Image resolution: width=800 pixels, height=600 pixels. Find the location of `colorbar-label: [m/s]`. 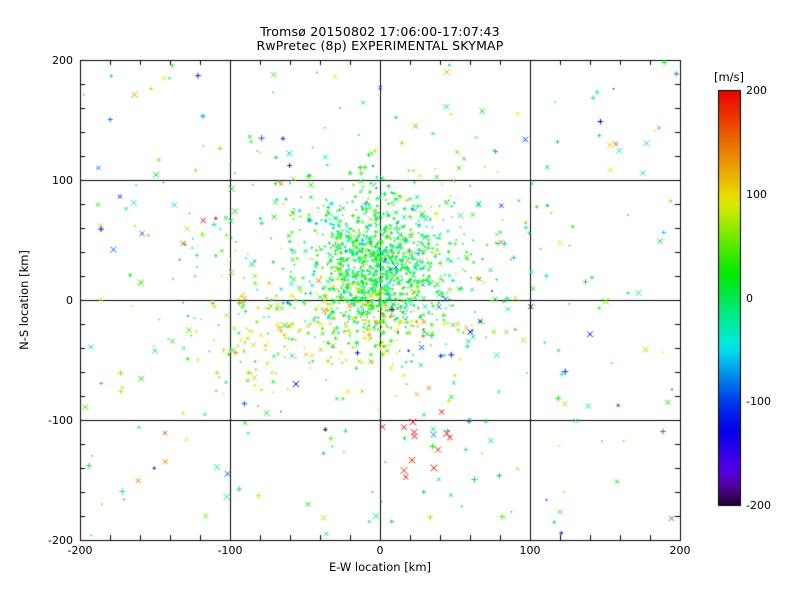

colorbar-label: [m/s] is located at coordinates (729, 77).